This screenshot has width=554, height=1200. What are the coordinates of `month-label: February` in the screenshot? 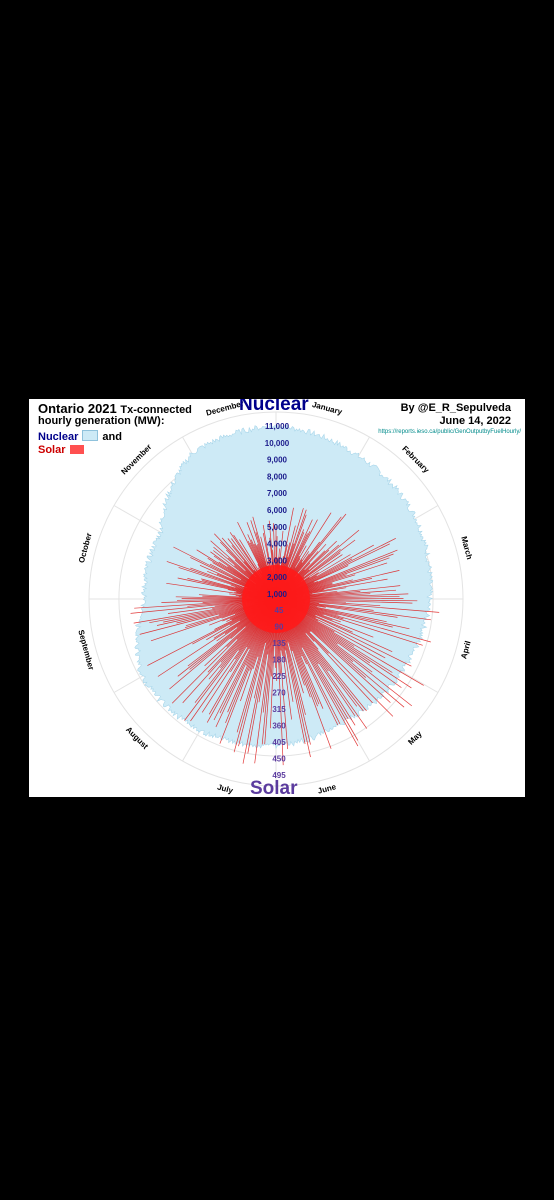 It's located at (415, 459).